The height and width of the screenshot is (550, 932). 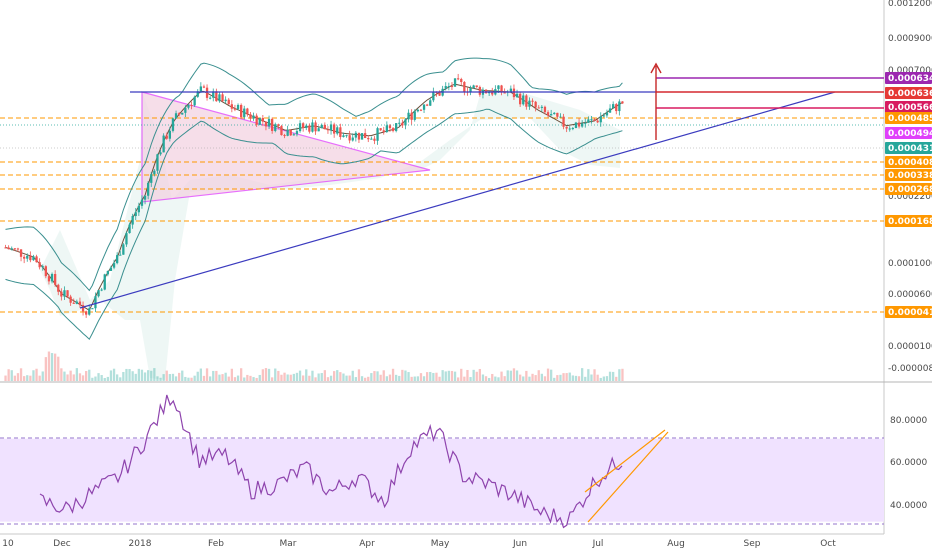 What do you see at coordinates (910, 71) in the screenshot?
I see `y-tick-label: 0.00070000` at bounding box center [910, 71].